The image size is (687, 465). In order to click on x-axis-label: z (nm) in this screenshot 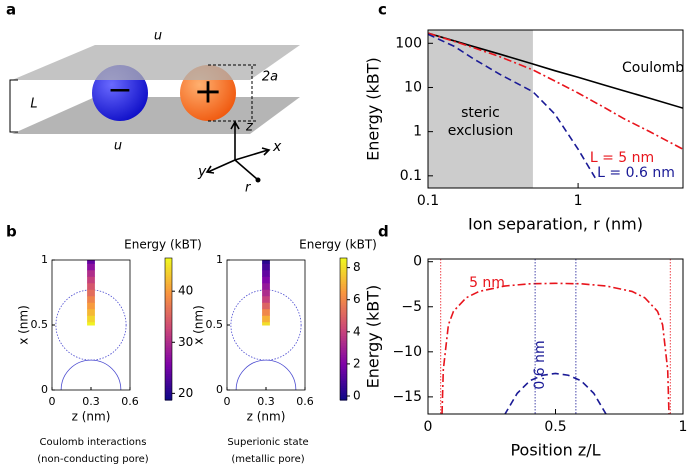, I will do `click(266, 417)`.